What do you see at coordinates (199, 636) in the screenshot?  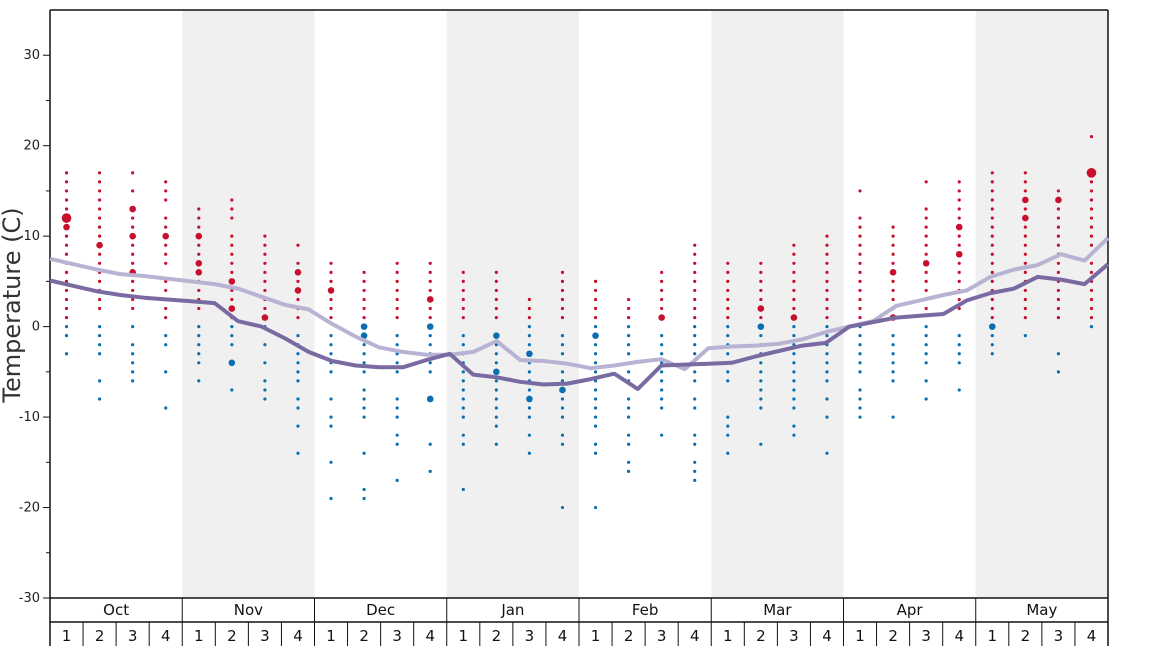 I see `week-label: 1` at bounding box center [199, 636].